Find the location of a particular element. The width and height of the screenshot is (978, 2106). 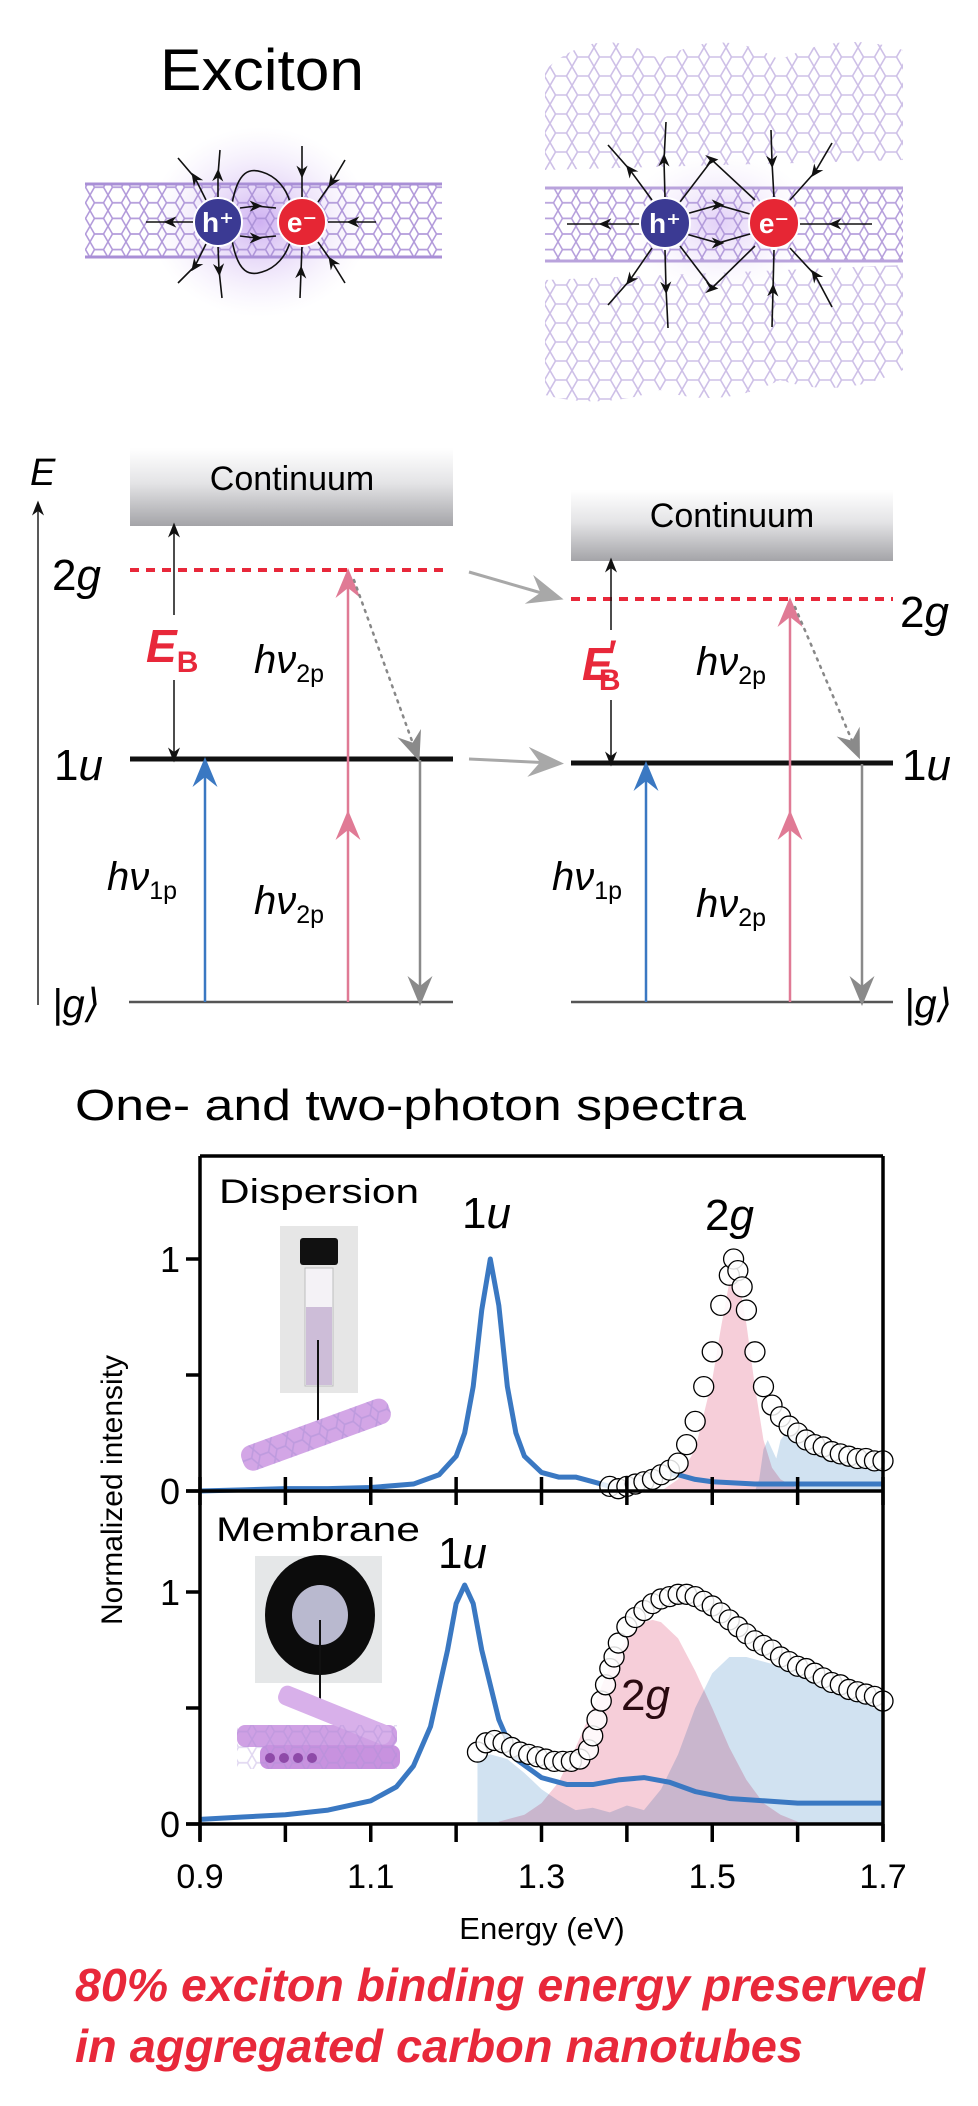

x-axis-label: Energy (eV) is located at coordinates (541, 1928).